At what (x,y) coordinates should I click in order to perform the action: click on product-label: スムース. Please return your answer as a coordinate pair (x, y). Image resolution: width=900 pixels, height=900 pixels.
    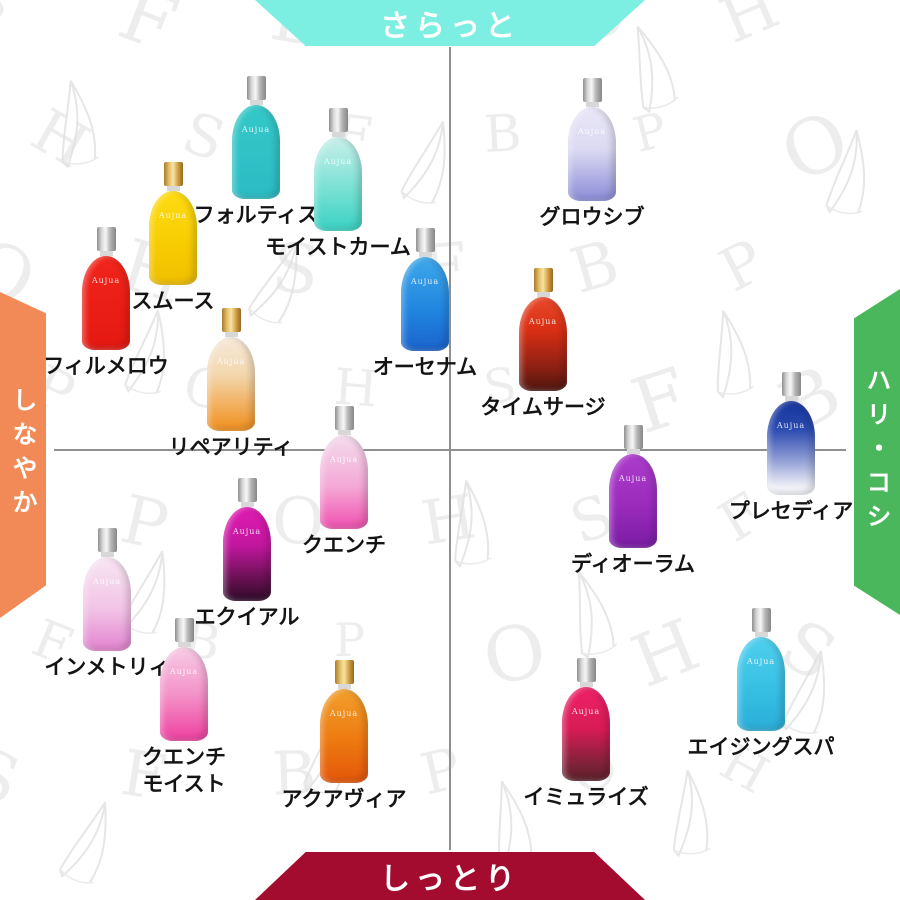
    Looking at the image, I should click on (173, 301).